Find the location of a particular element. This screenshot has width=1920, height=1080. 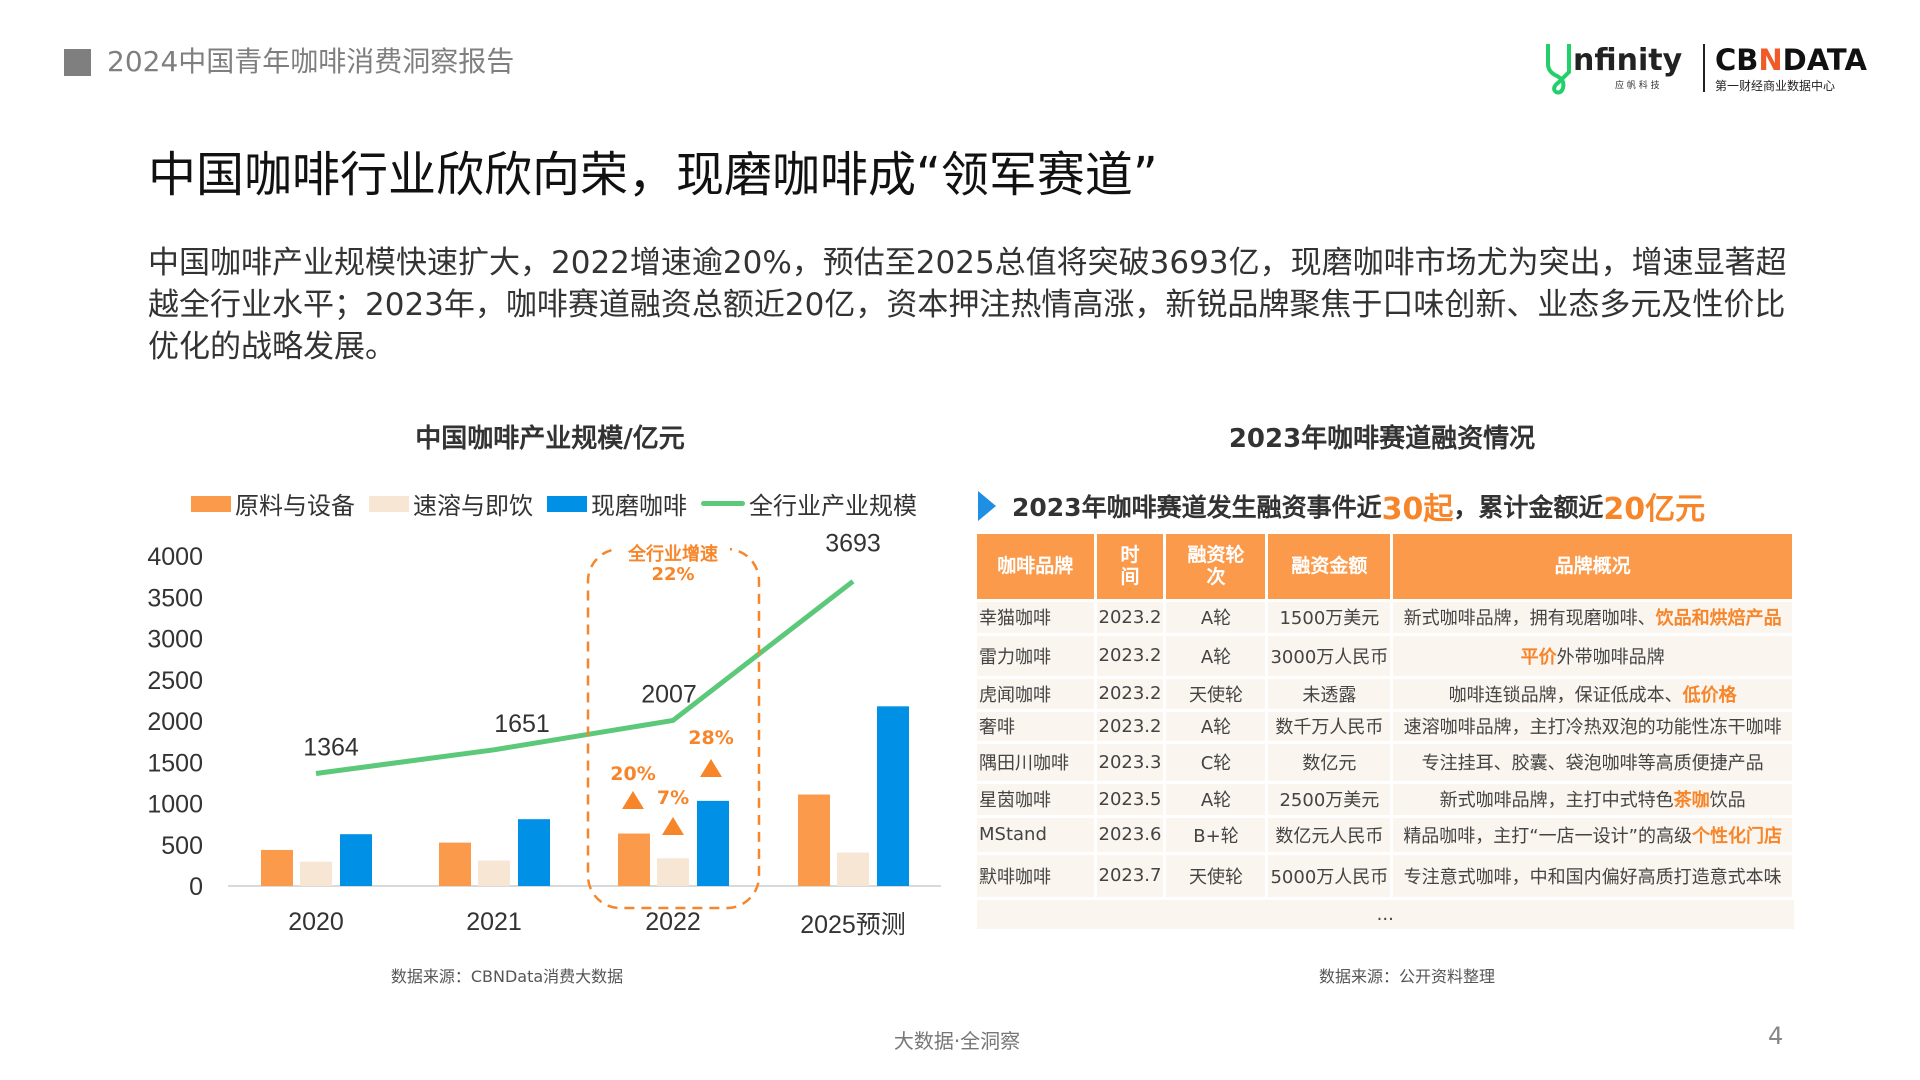

desc-text: 专注挂耳、胶囊、袋泡咖啡等高质便捷产品 is located at coordinates (1592, 763).